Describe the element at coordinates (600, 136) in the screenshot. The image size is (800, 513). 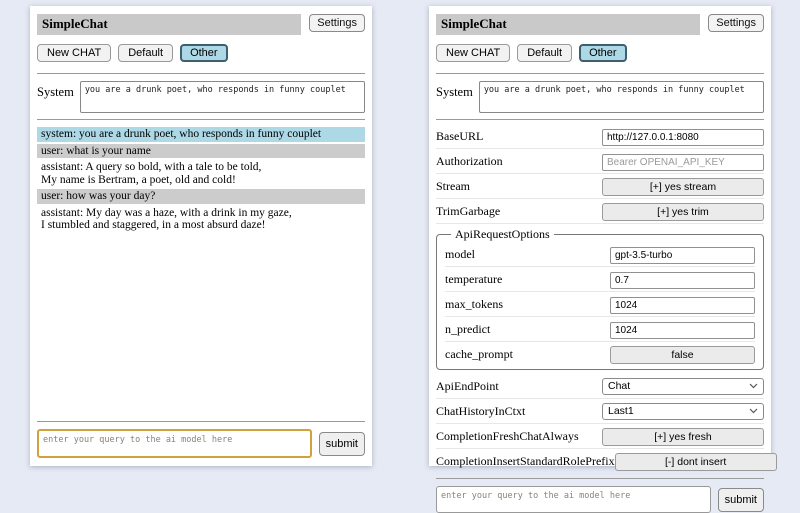
I see `setting-row-baseurl: BaseURL` at that location.